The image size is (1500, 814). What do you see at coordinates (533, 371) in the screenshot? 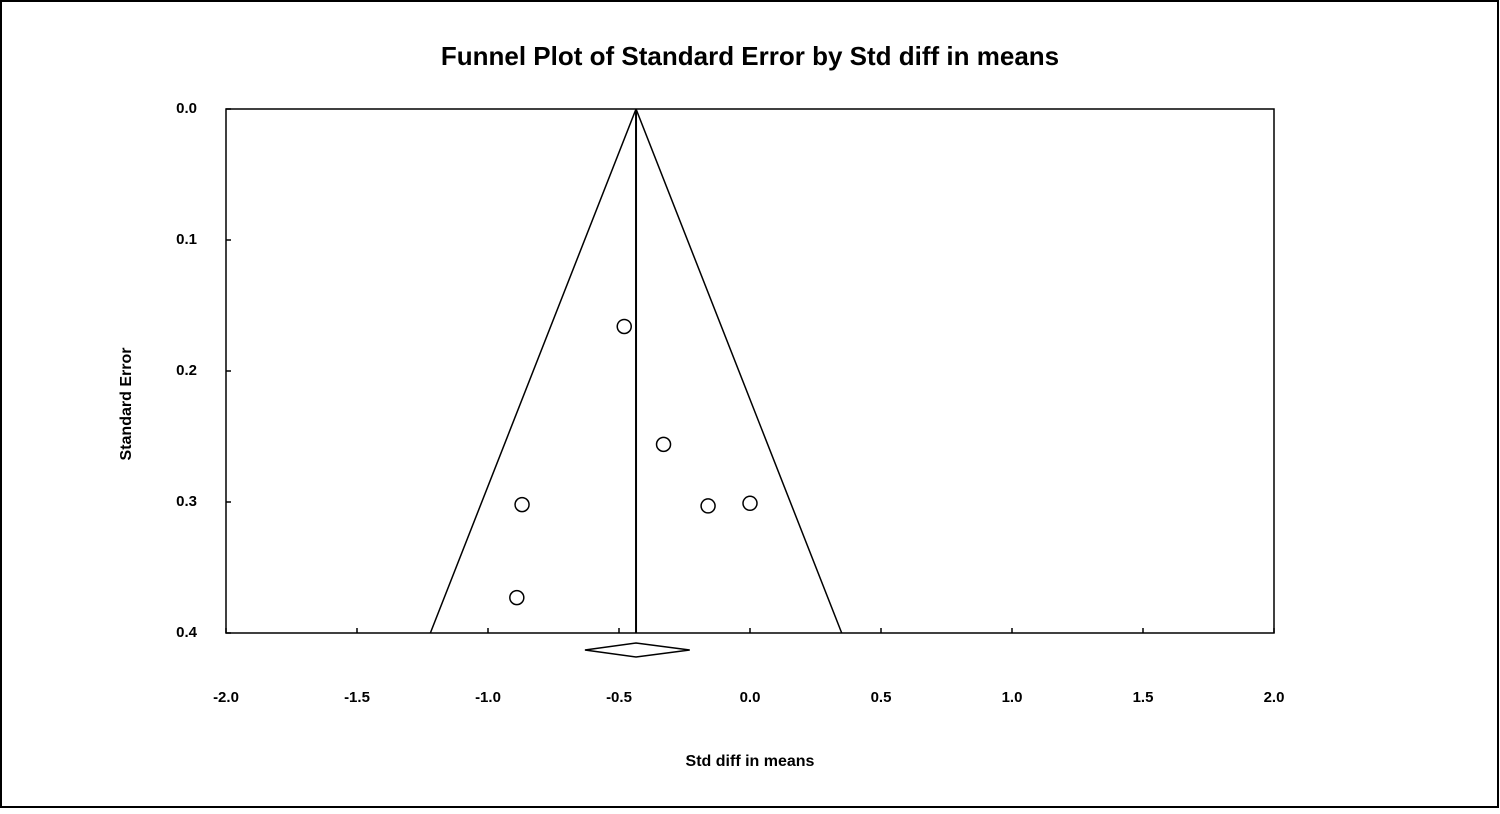
I see `funnel-lower` at bounding box center [533, 371].